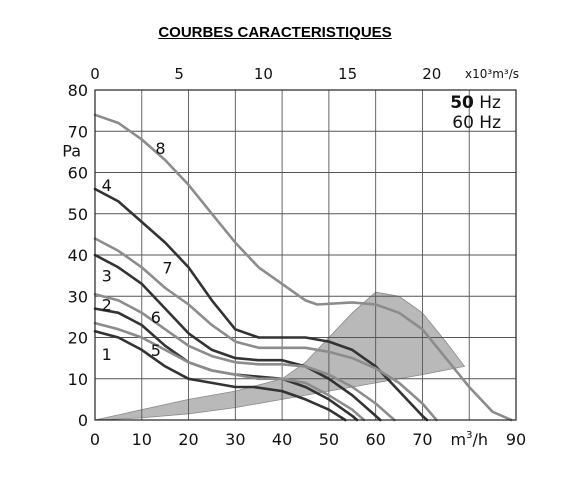  What do you see at coordinates (107, 305) in the screenshot?
I see `curve-label-2: 2` at bounding box center [107, 305].